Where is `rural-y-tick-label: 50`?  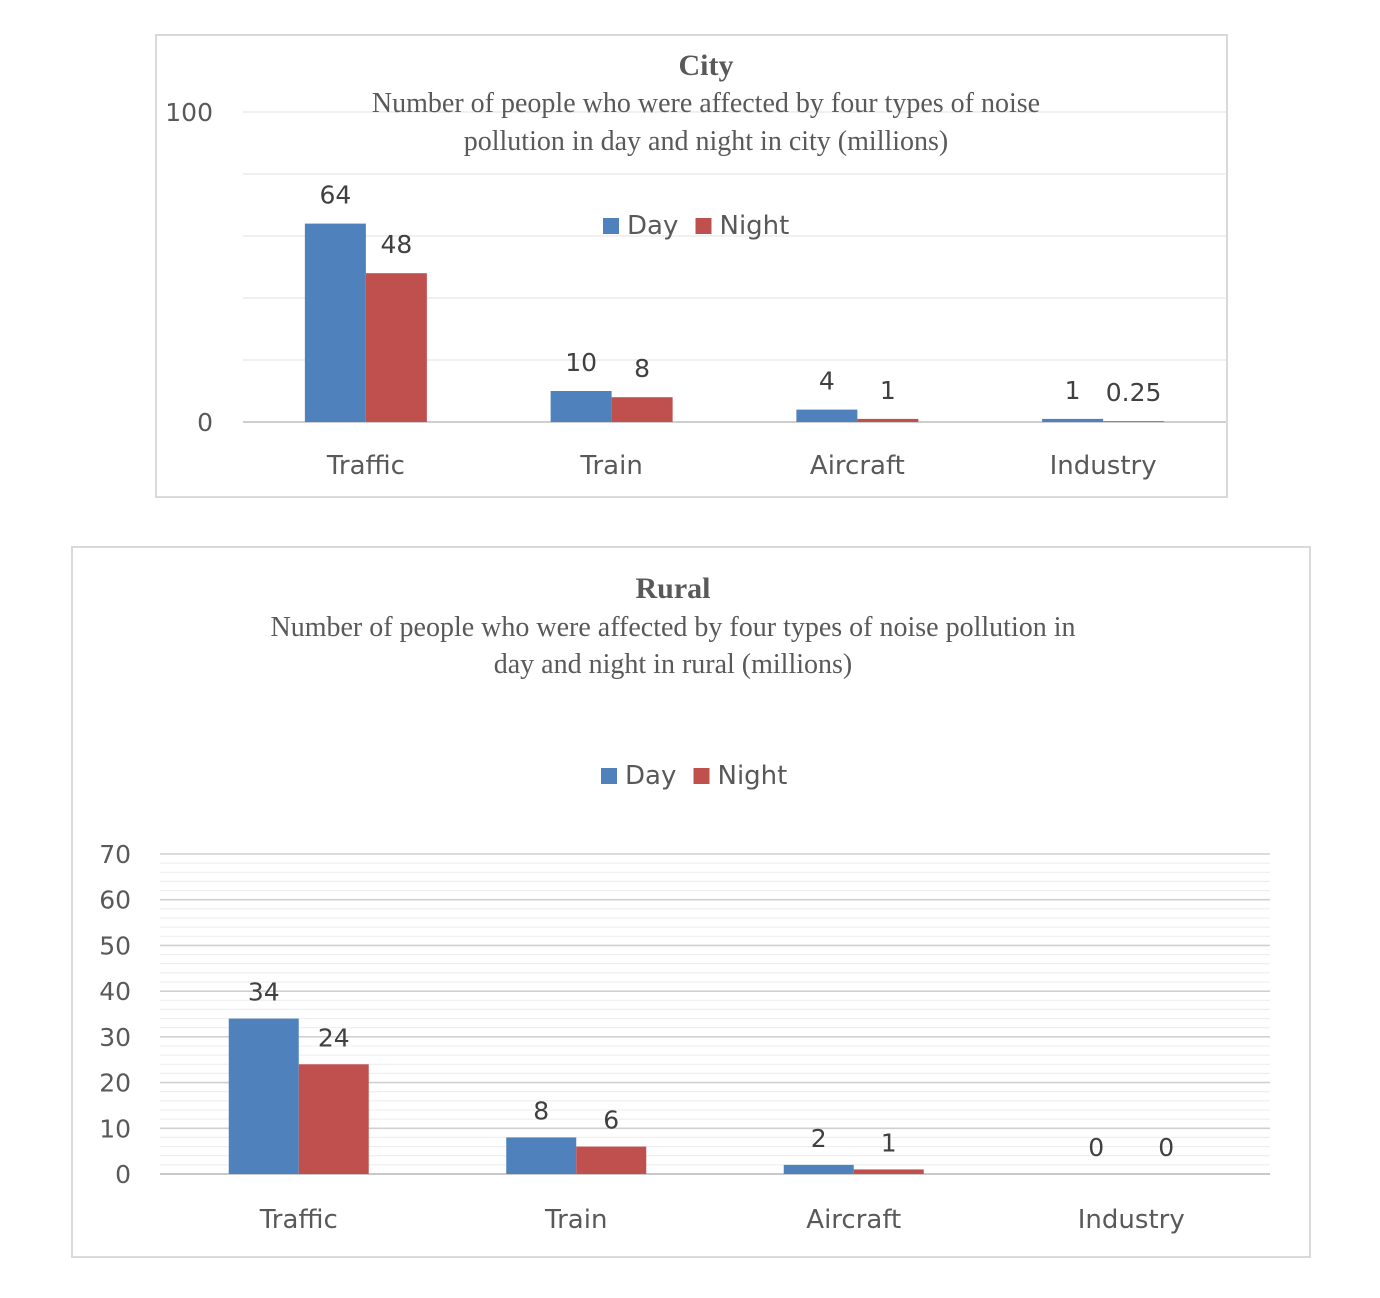 rural-y-tick-label: 50 is located at coordinates (115, 945).